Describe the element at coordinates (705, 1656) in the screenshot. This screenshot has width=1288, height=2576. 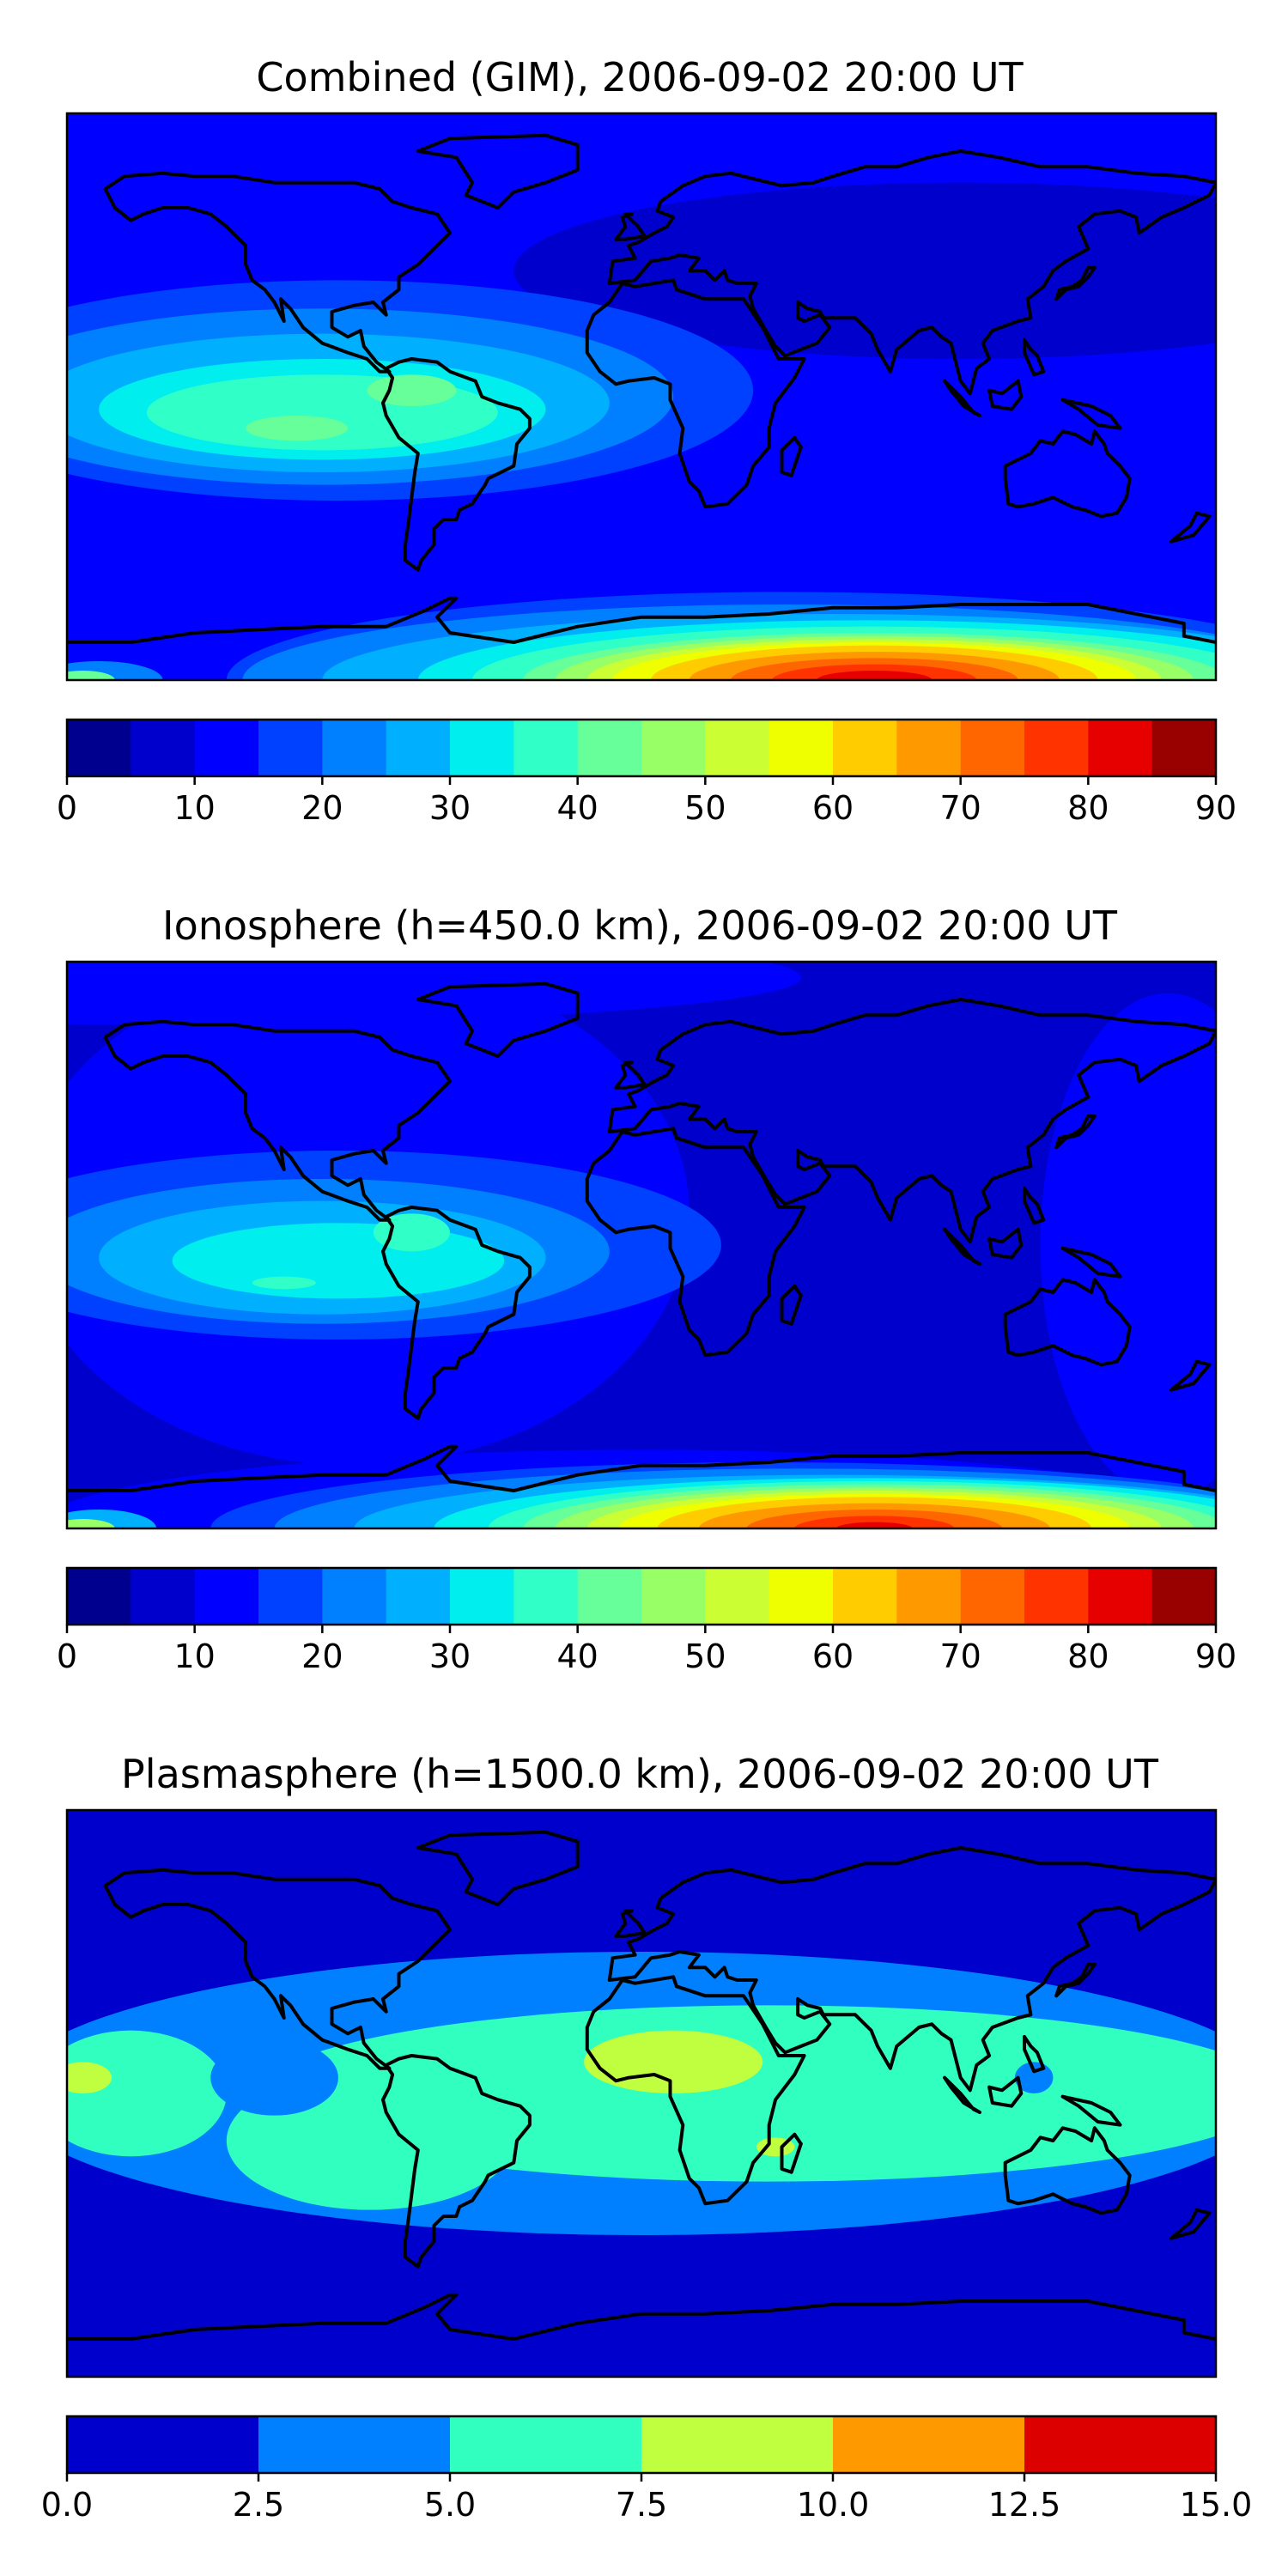
I see `colorbar-tick-label: 50` at that location.